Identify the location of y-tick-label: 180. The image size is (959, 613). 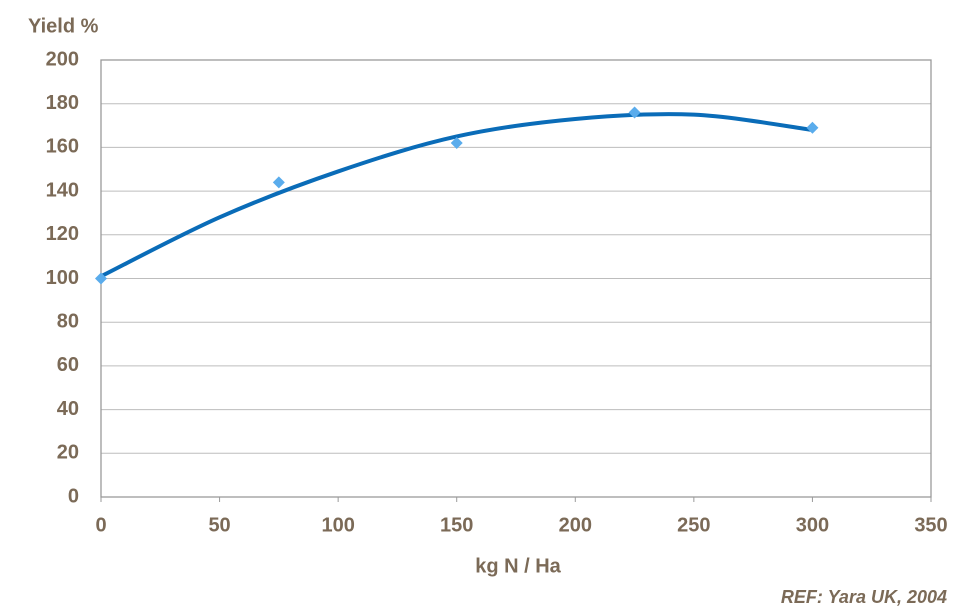
(62, 103).